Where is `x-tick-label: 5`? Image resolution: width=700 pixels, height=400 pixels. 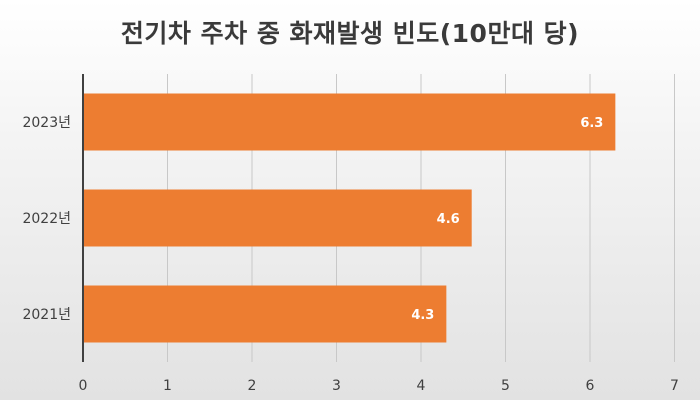
x-tick-label: 5 is located at coordinates (505, 386).